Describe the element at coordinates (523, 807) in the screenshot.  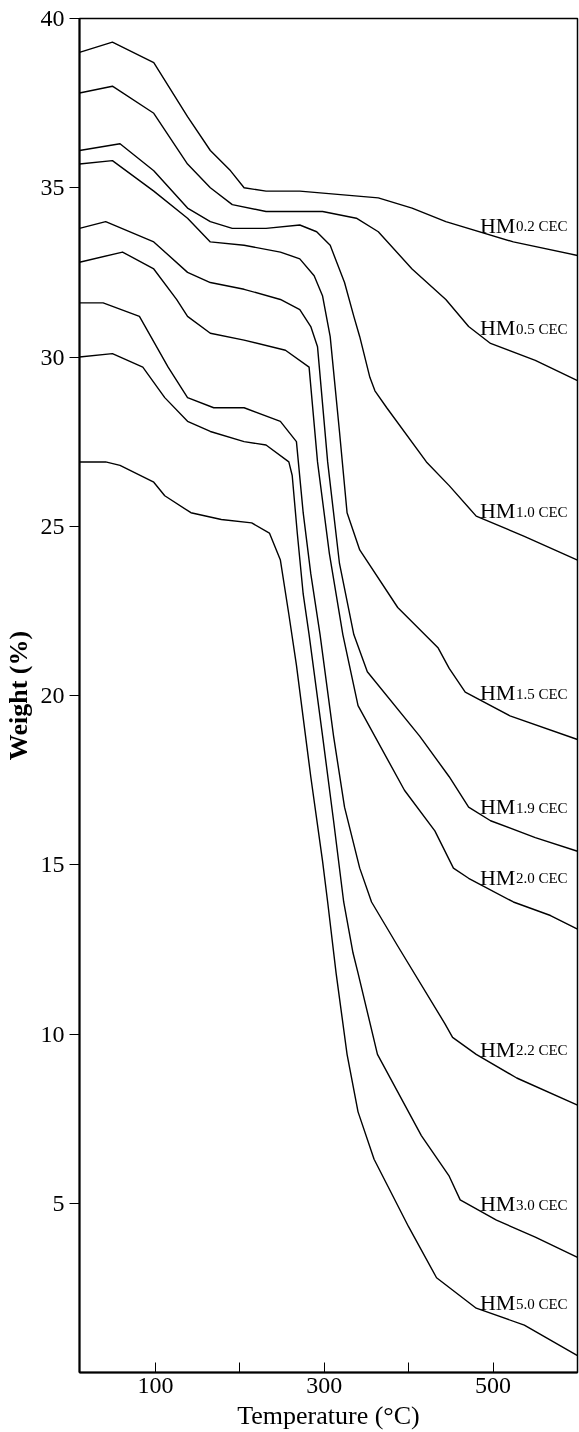
I see `series-label: HM1.9 CEC` at that location.